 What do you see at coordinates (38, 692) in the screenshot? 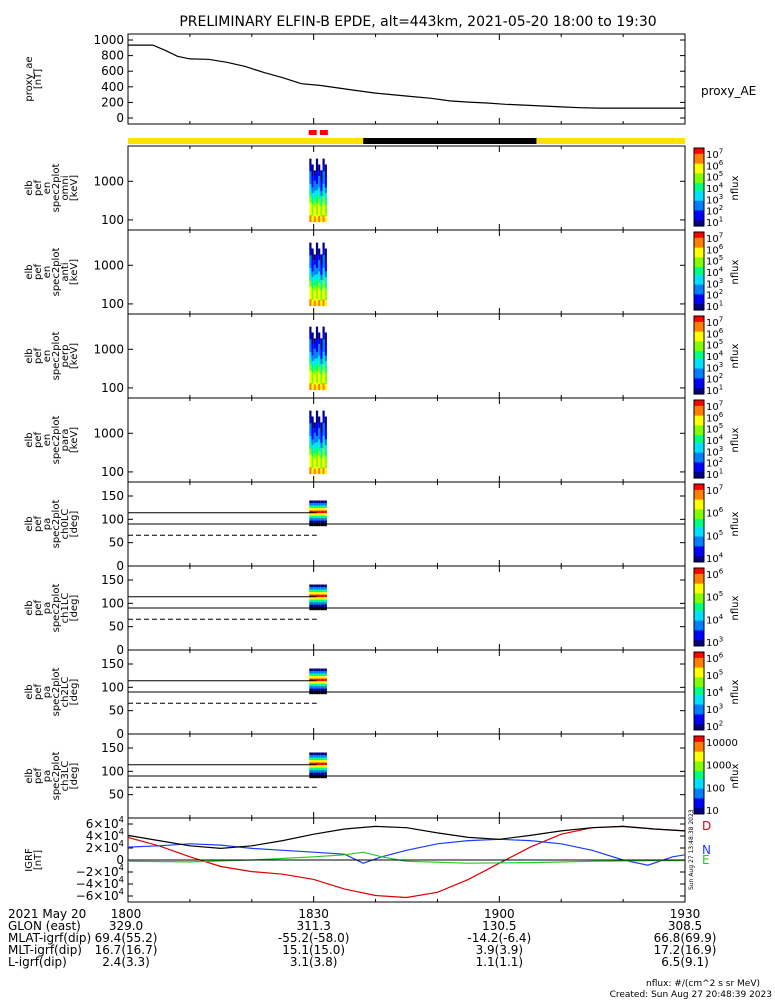
I see `ylabel-pa_ch2-1: pef` at bounding box center [38, 692].